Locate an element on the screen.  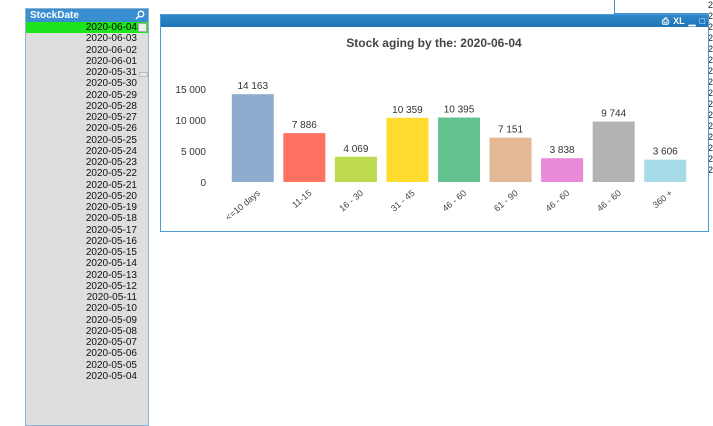
x-tick-label: 31 - 45 is located at coordinates (403, 201).